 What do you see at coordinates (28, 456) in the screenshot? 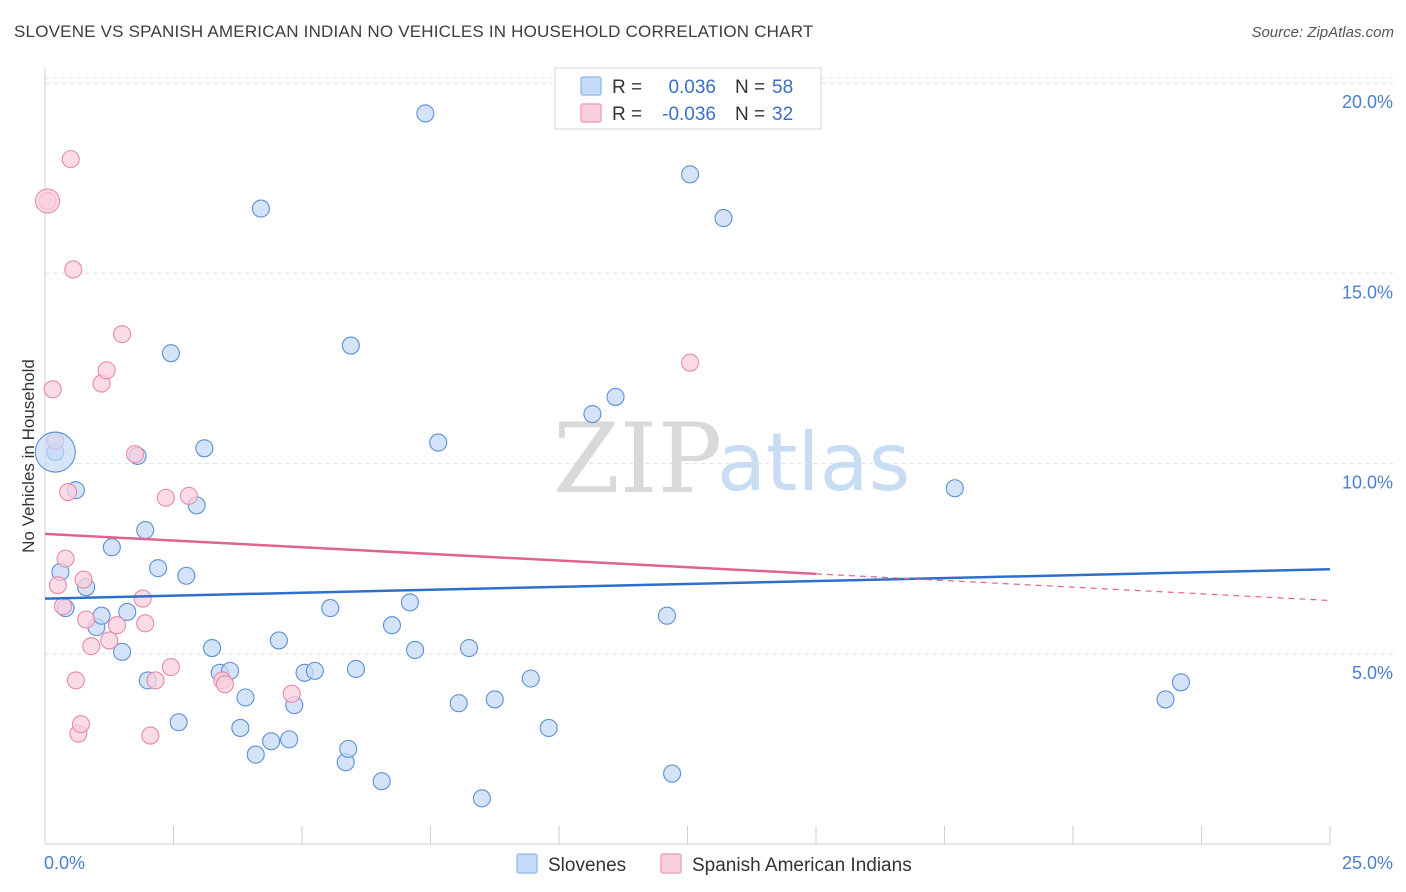
I see `y-axis-label: No Vehicles in Household` at bounding box center [28, 456].